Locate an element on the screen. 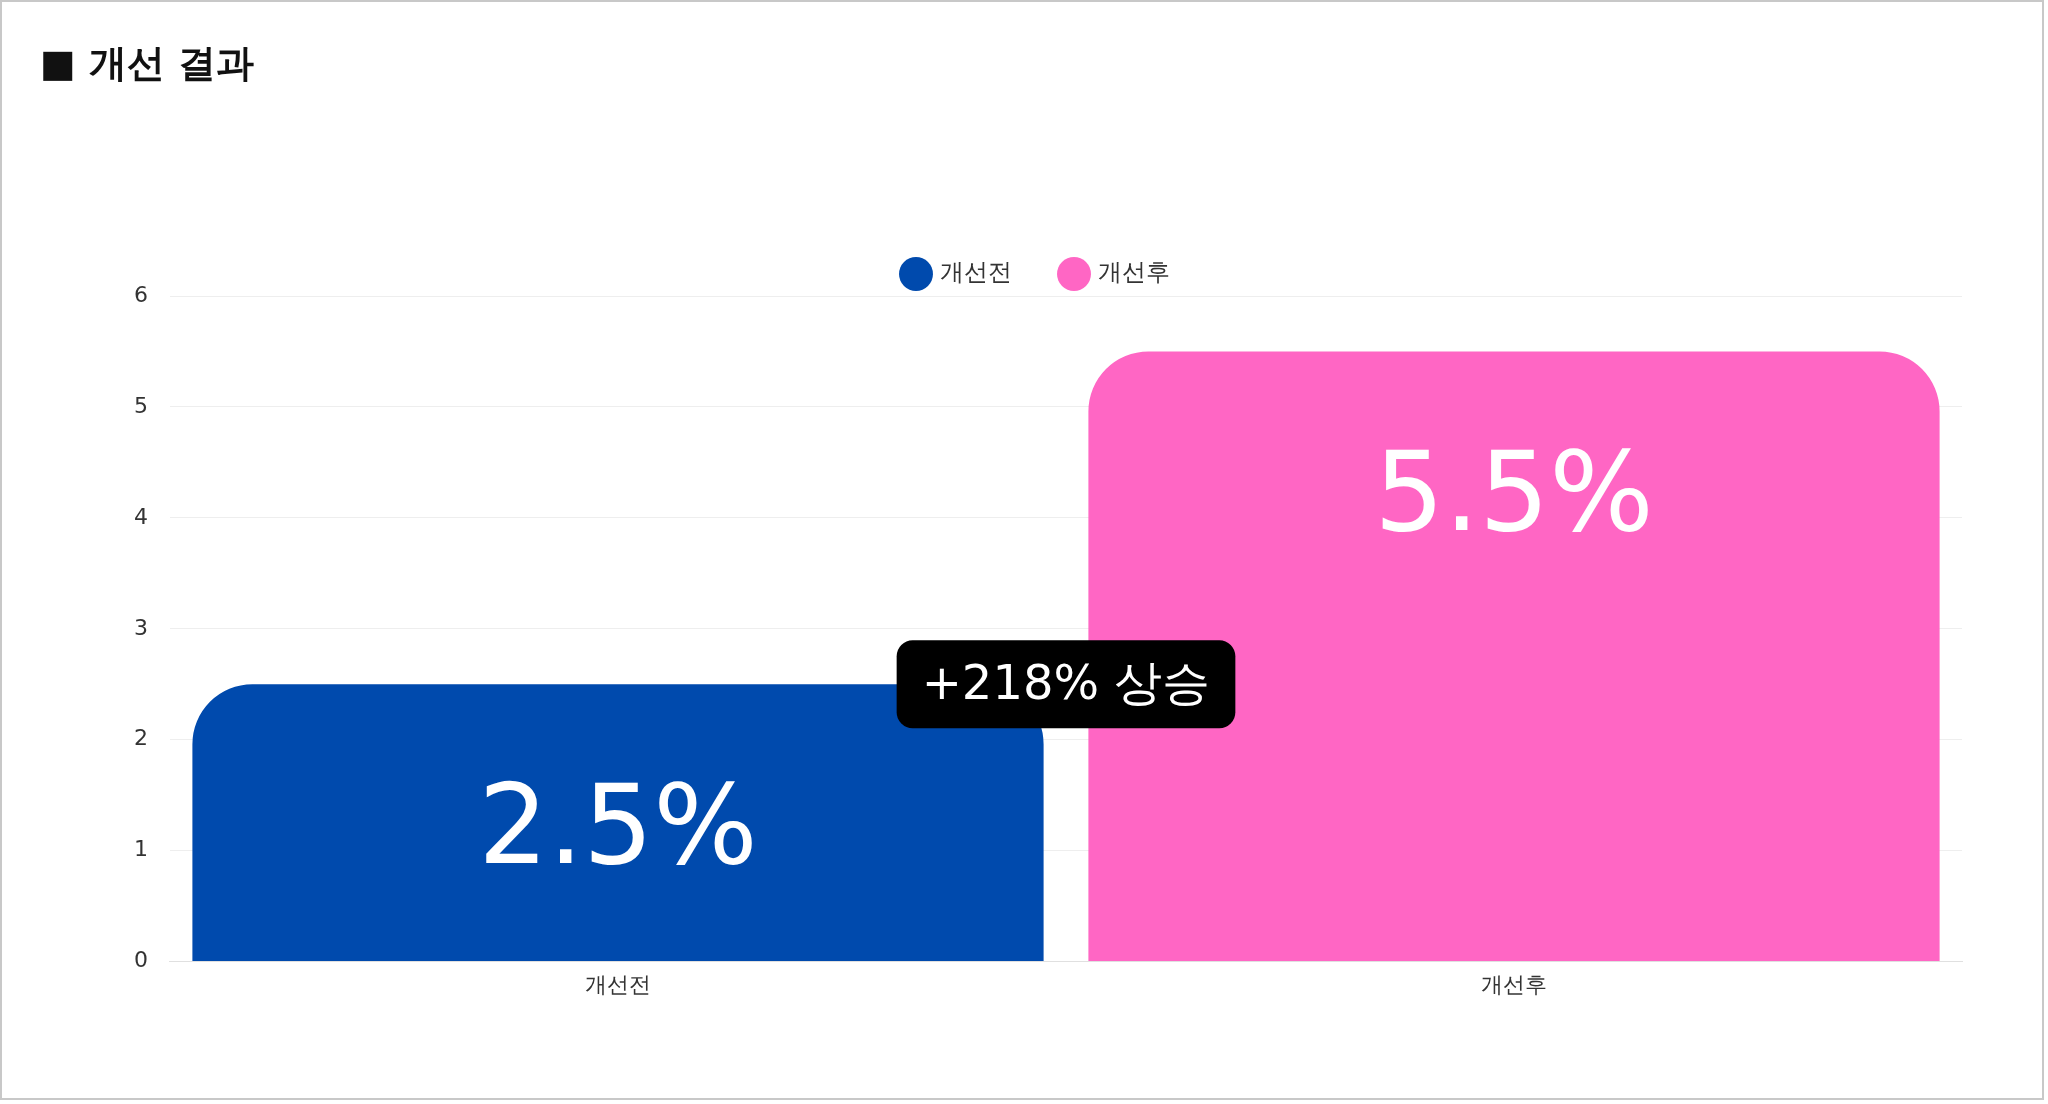 This screenshot has width=2048, height=1104. y-tick-label: 6 is located at coordinates (141, 294).